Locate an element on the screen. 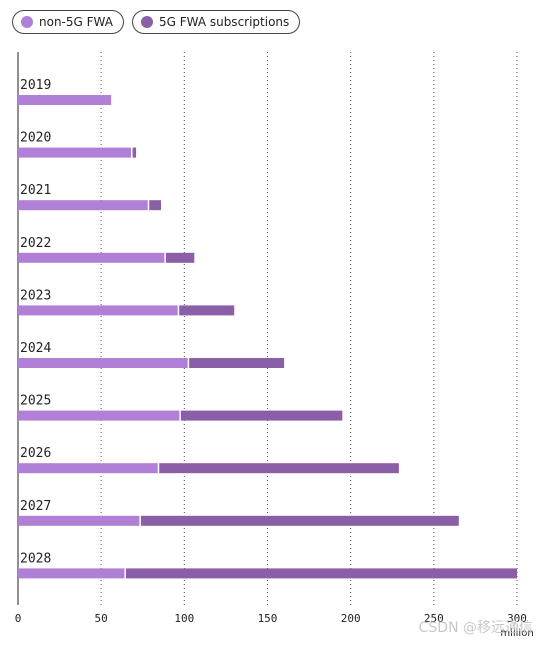  category-label: 2026 is located at coordinates (35, 453).